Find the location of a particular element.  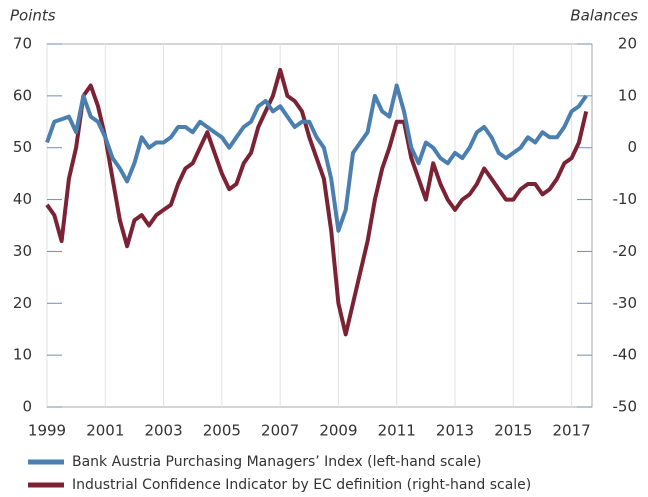

y-tick-label: 30 is located at coordinates (22, 251).